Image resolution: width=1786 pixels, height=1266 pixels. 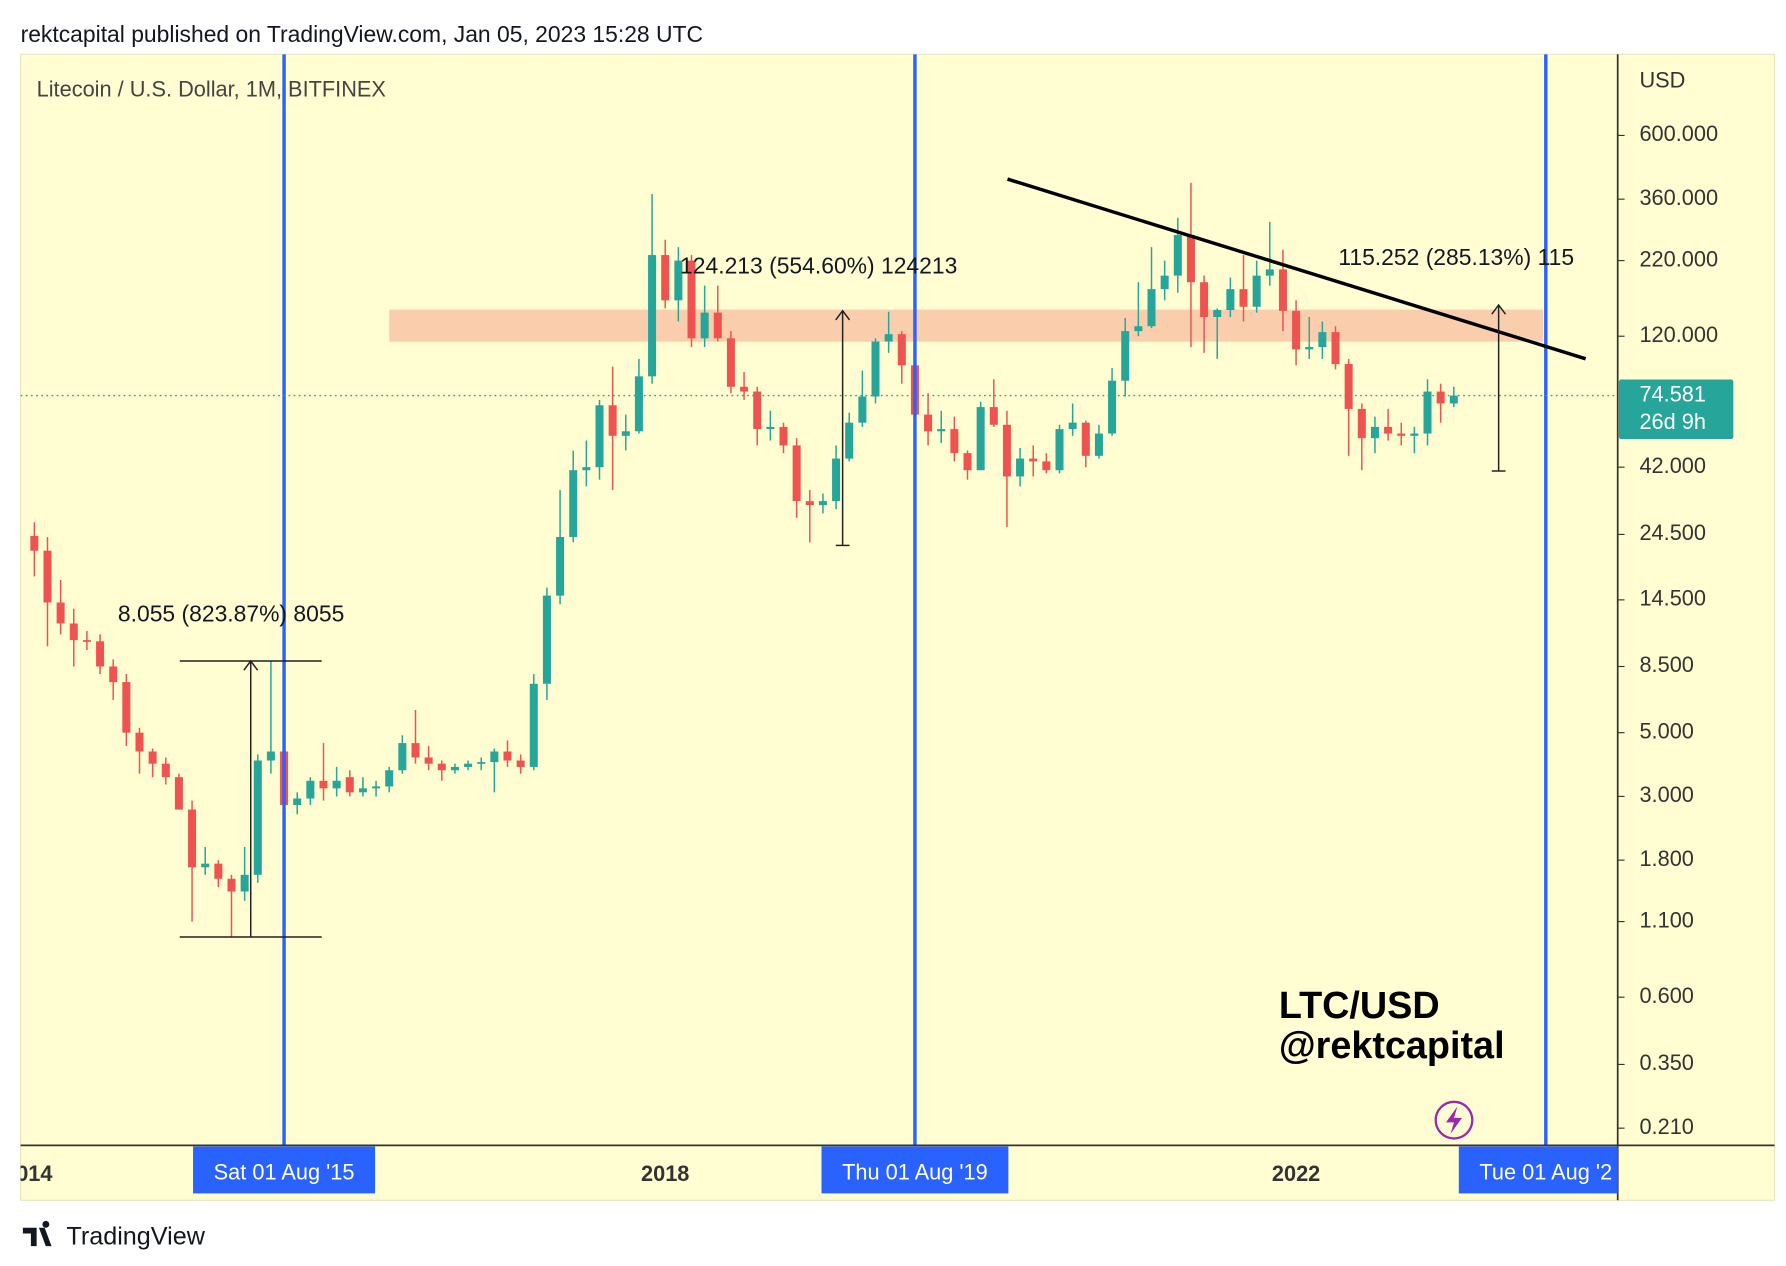 I want to click on y-tick-label: 600.000, so click(x=1678, y=133).